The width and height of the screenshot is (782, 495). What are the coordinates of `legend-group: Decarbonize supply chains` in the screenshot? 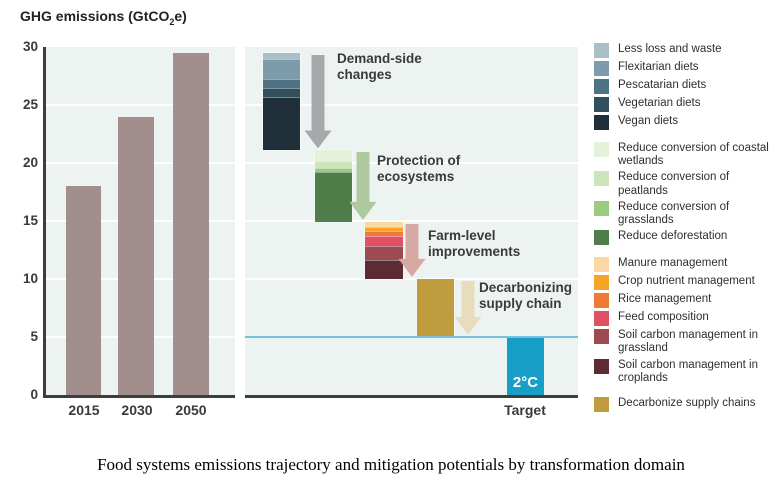 It's located at (687, 405).